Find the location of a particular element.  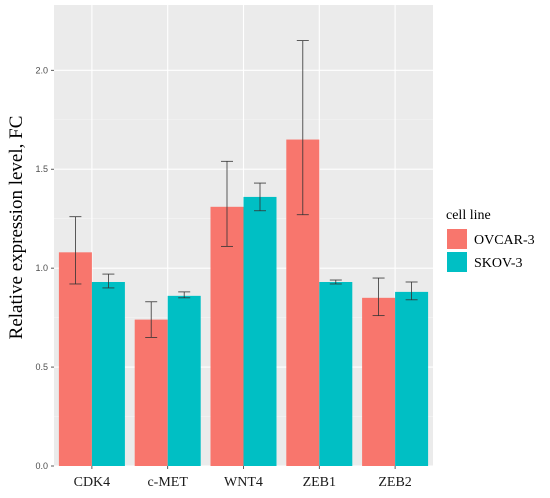

legend-title: cell line is located at coordinates (468, 215).